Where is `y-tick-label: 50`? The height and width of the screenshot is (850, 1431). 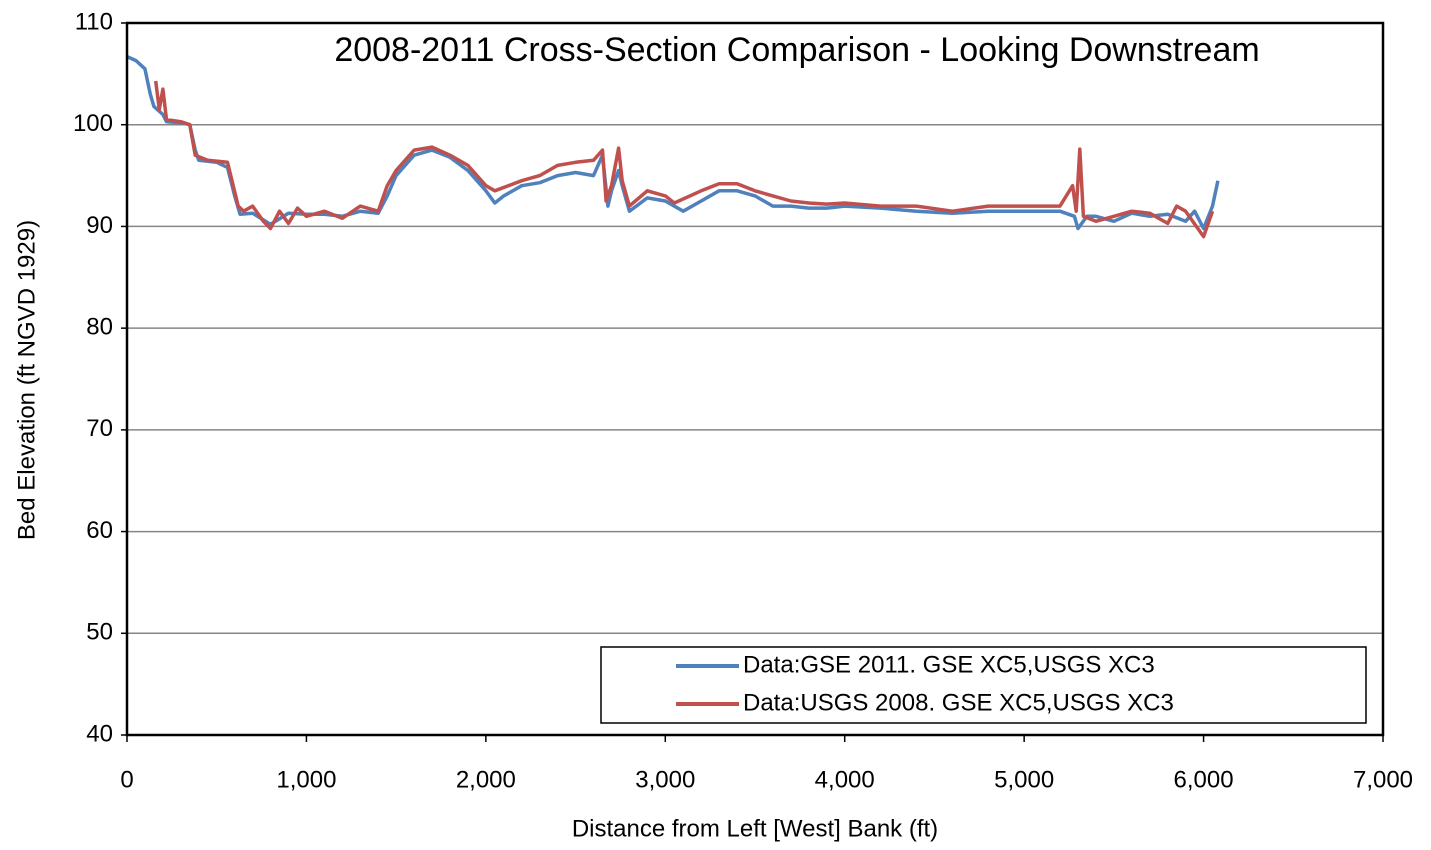
y-tick-label: 50 is located at coordinates (99, 632).